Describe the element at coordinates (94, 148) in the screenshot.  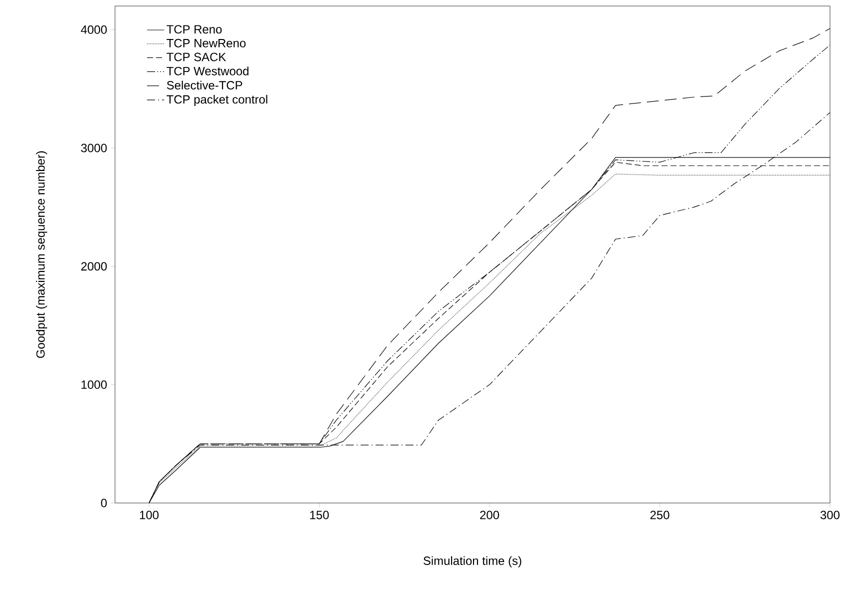
I see `y-tick-label: 3000` at that location.